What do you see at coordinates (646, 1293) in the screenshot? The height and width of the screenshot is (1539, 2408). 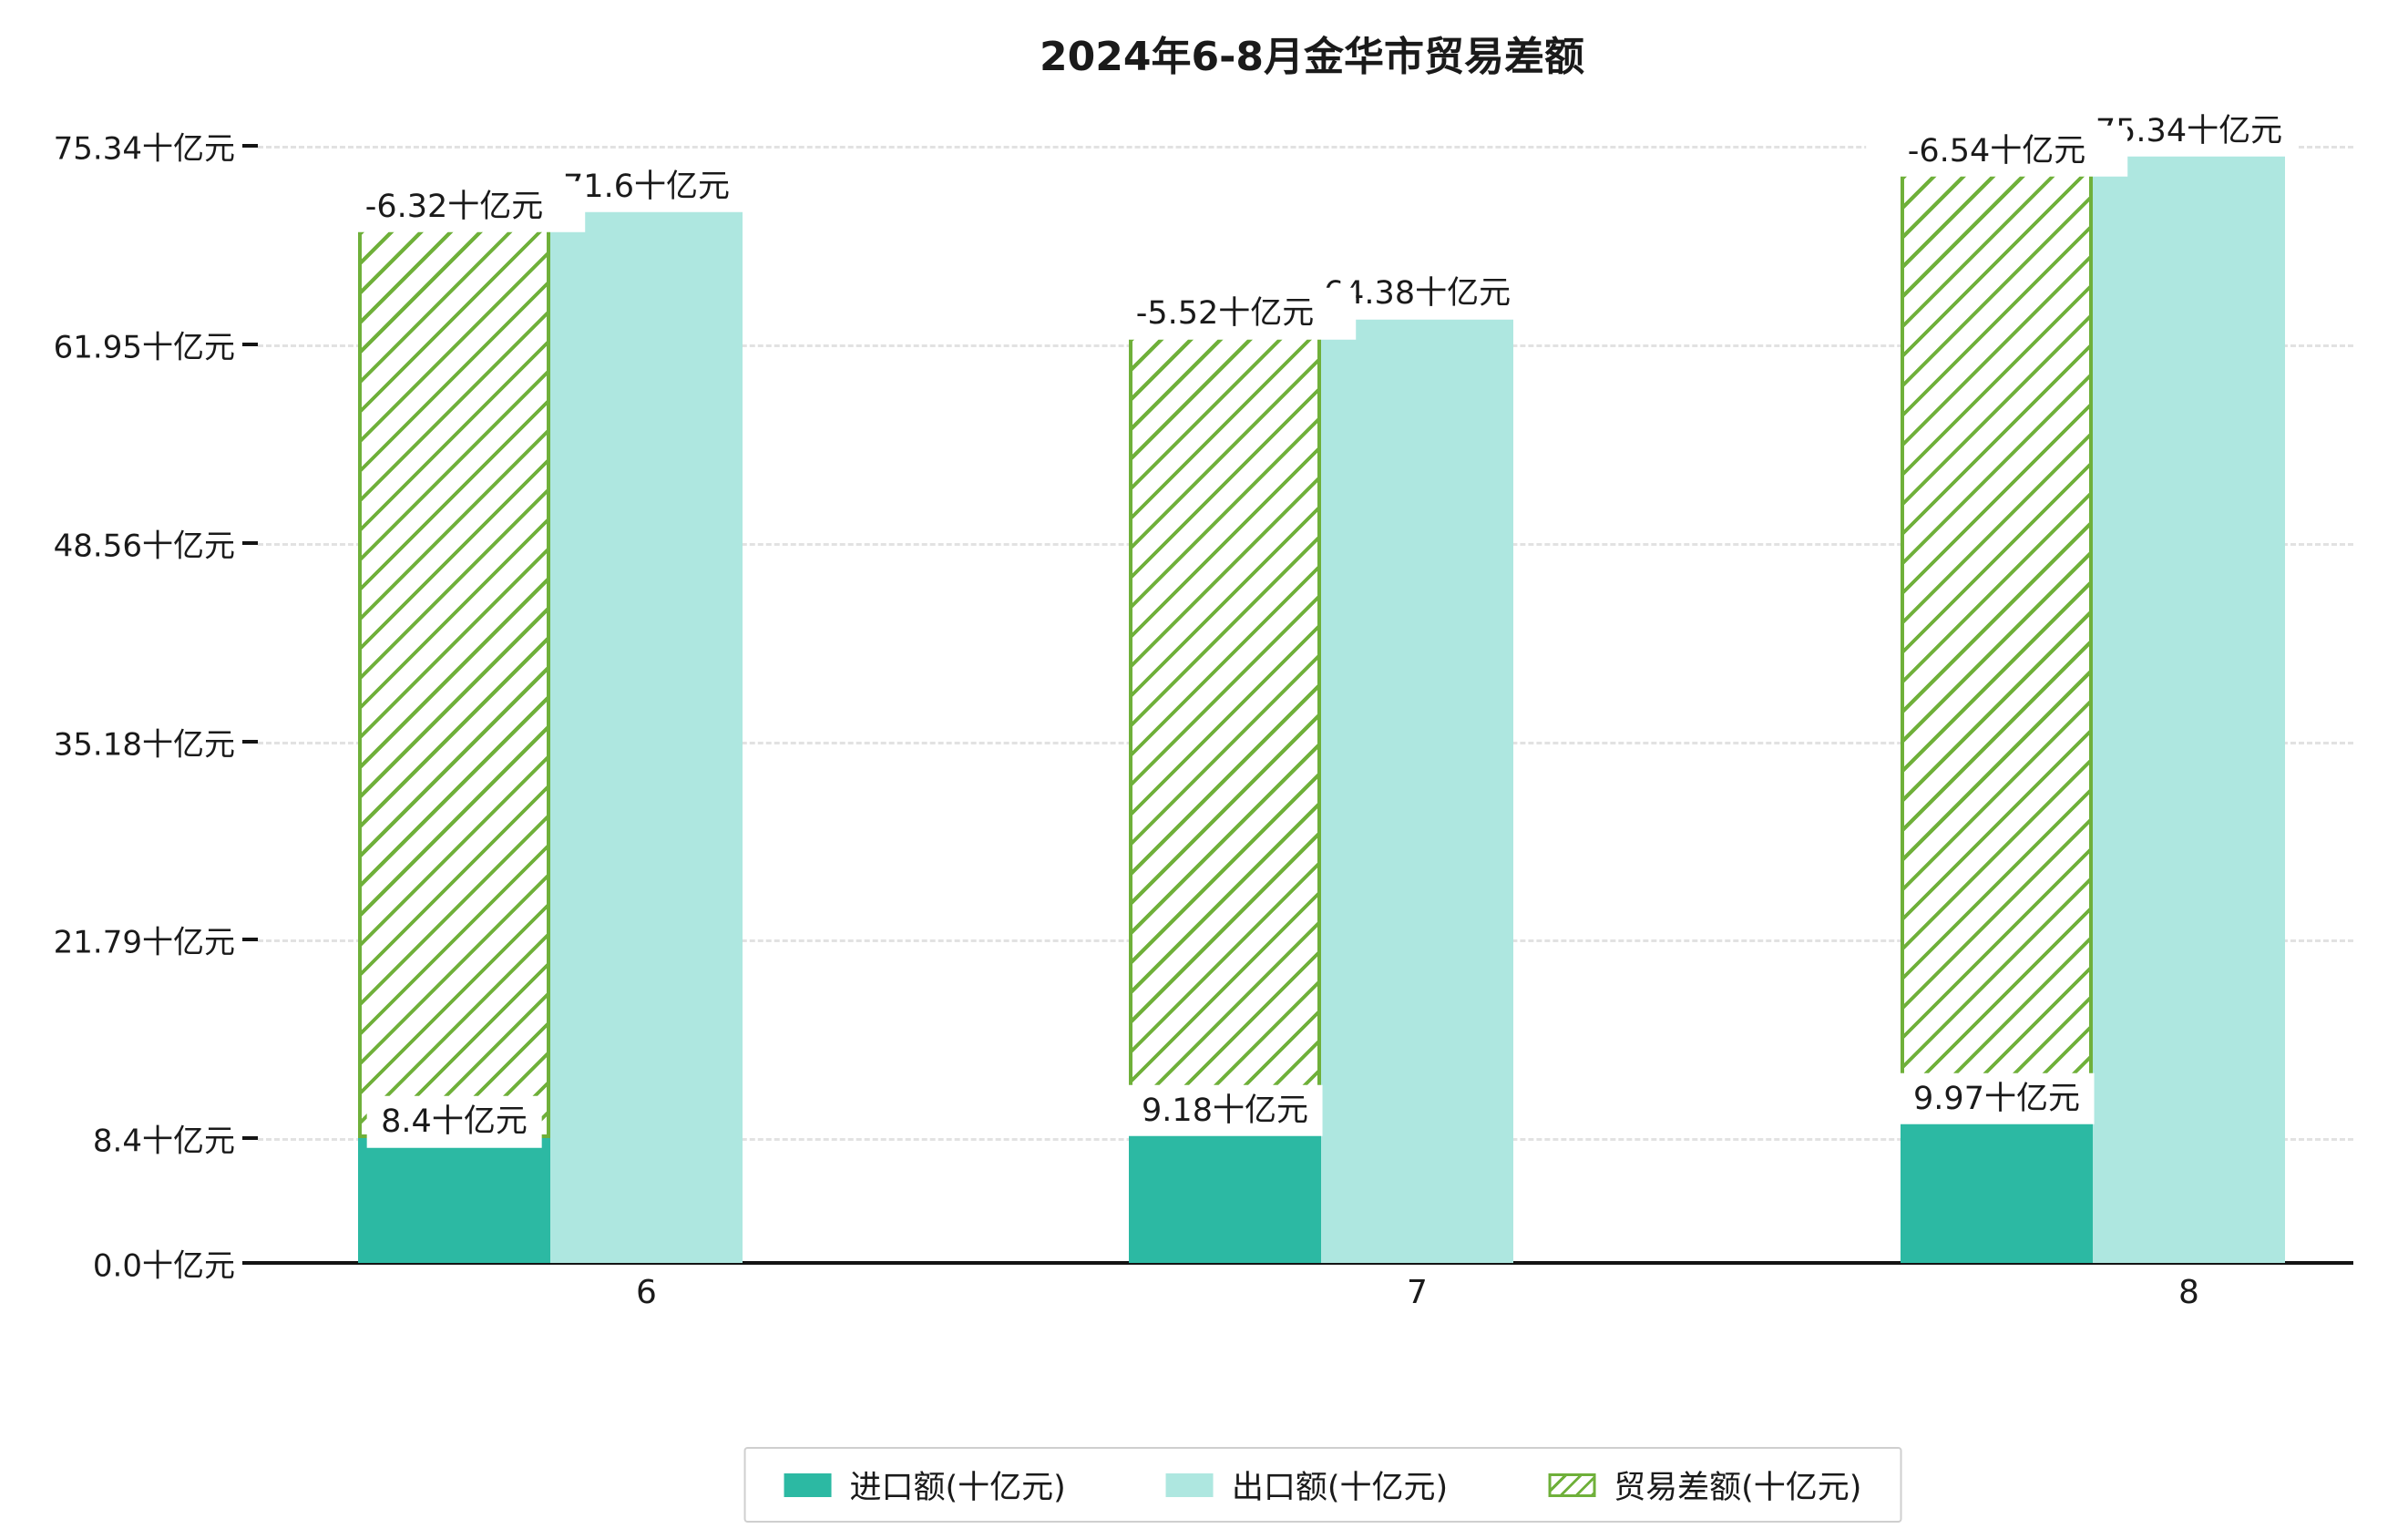 I see `x-tick-label: 6` at bounding box center [646, 1293].